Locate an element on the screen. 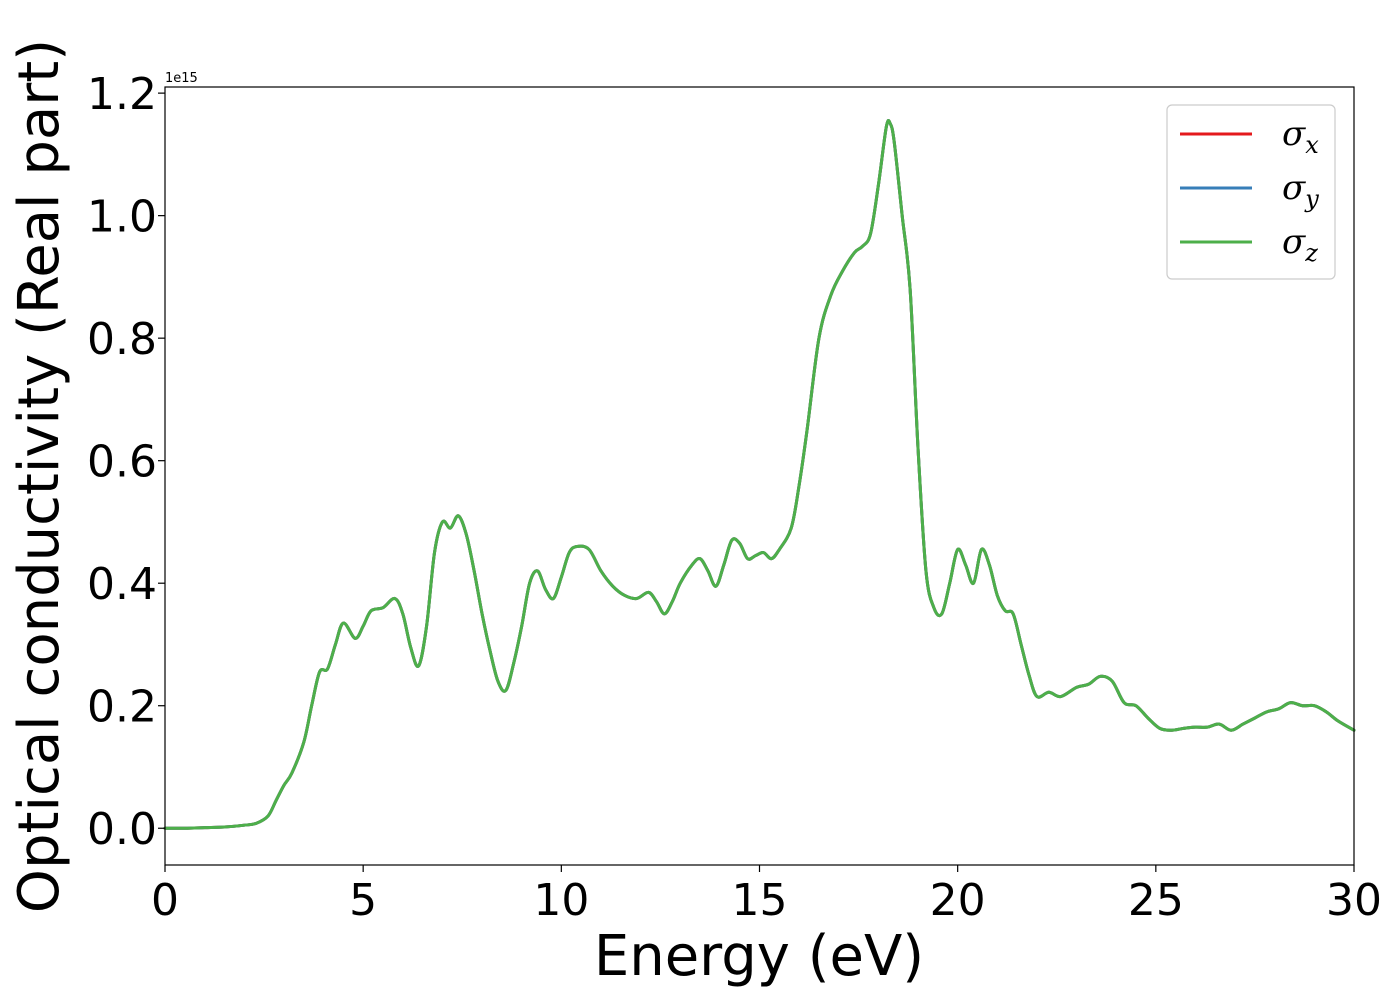 This screenshot has width=1400, height=1000. x-tick-label: 15 is located at coordinates (760, 900).